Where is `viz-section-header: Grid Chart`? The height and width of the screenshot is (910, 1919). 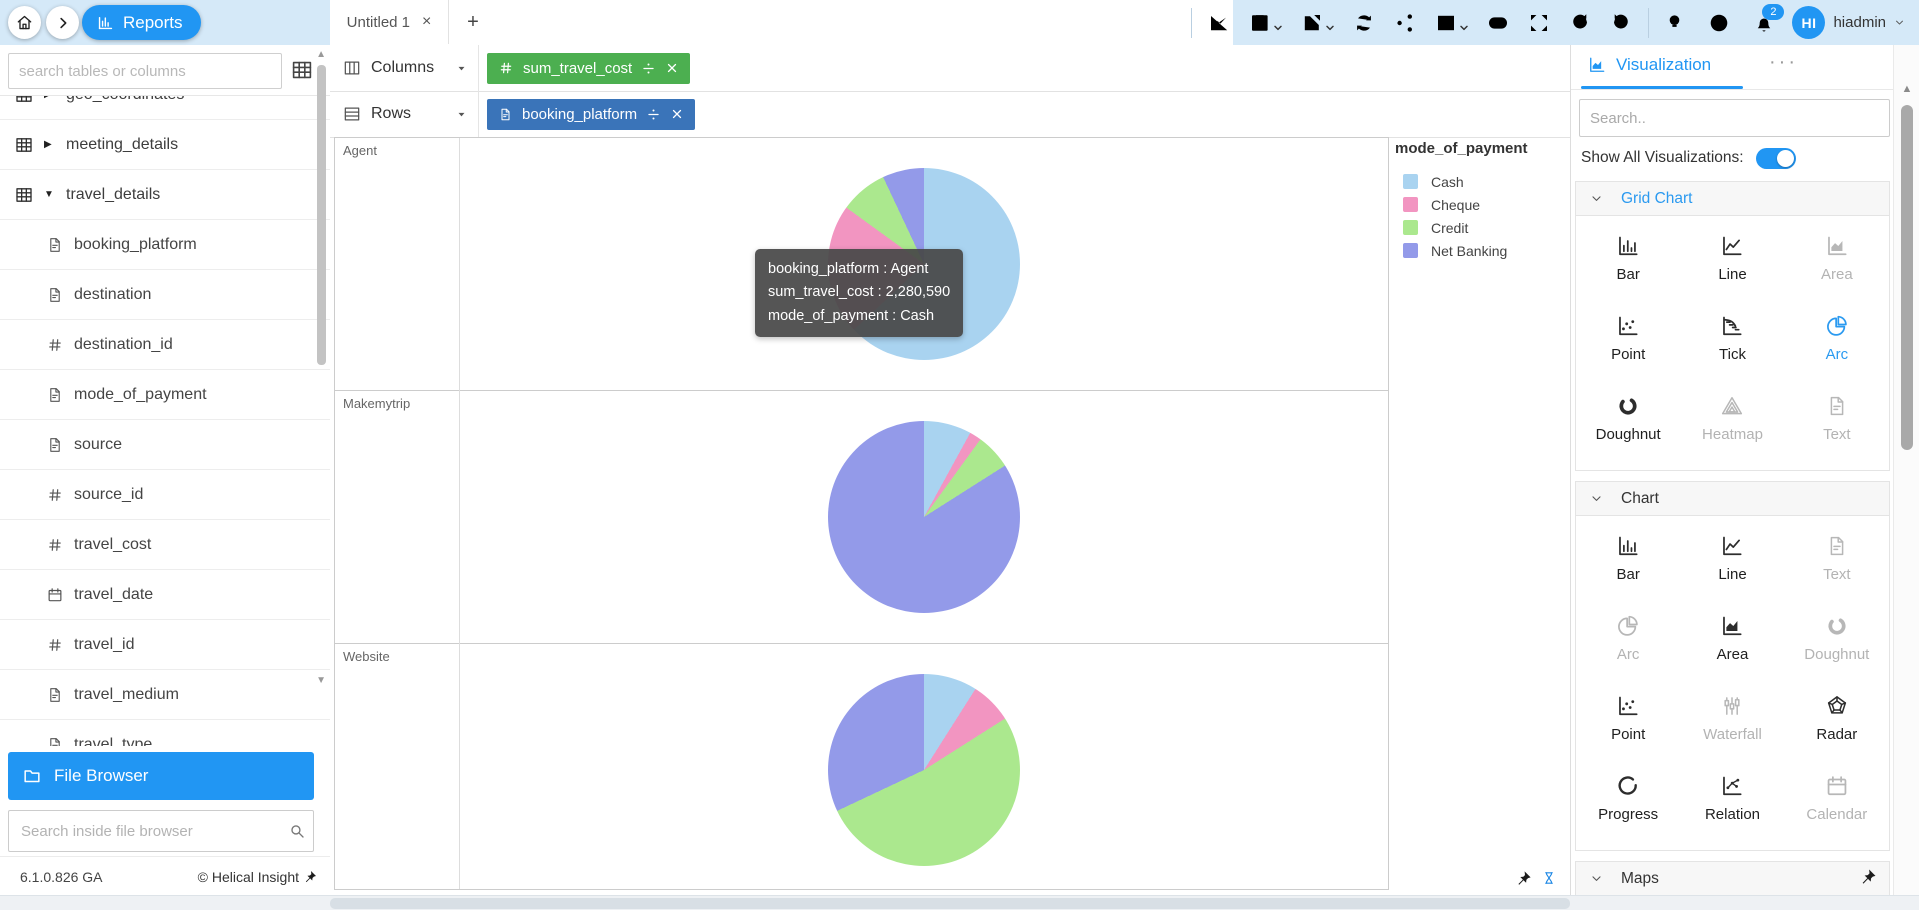
viz-section-header: Grid Chart is located at coordinates (1732, 199).